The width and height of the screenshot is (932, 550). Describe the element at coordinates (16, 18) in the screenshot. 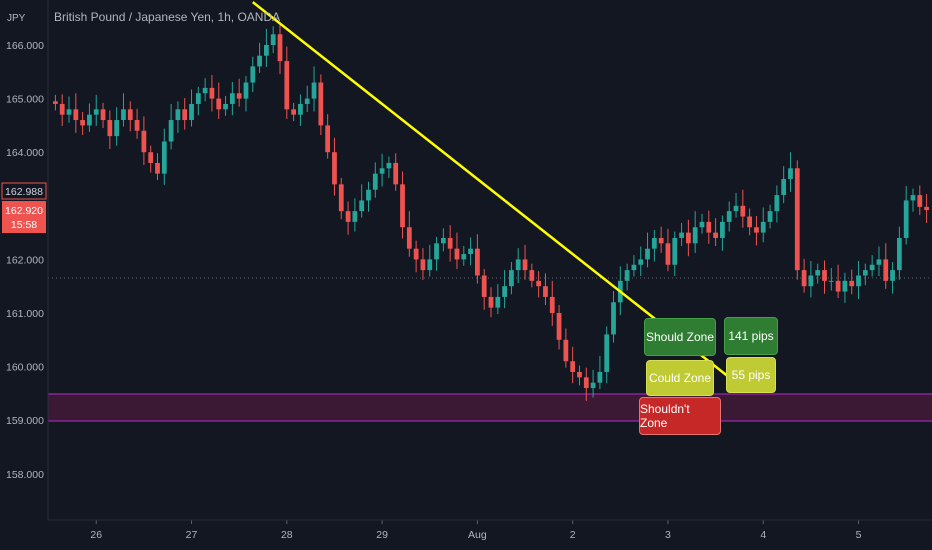

I see `currency-label: JPY` at that location.